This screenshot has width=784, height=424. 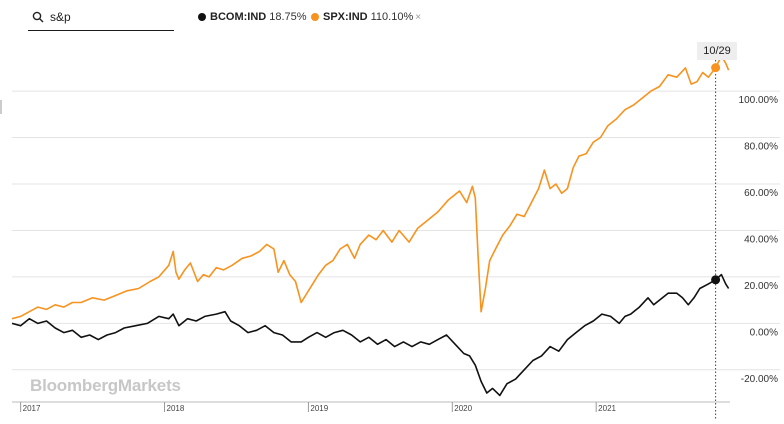 I want to click on legend-symbol: SPX:IND, so click(x=345, y=17).